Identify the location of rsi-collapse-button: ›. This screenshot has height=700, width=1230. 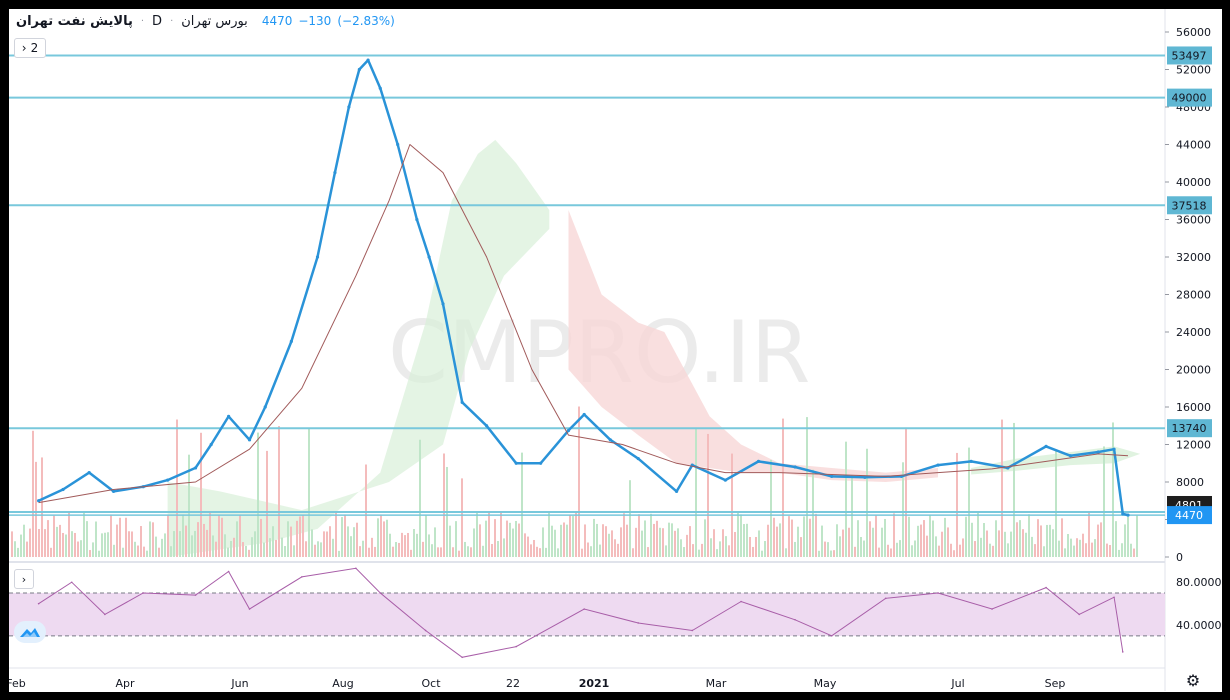
(24, 579).